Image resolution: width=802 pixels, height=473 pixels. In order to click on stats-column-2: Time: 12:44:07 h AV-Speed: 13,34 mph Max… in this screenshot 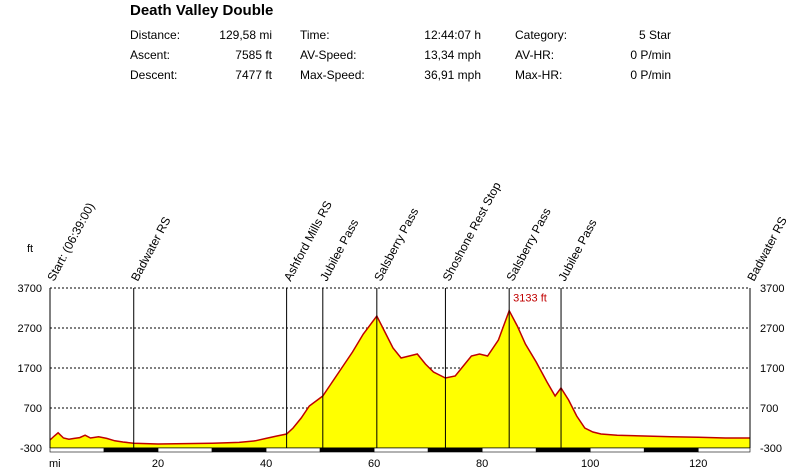, I will do `click(390, 56)`.